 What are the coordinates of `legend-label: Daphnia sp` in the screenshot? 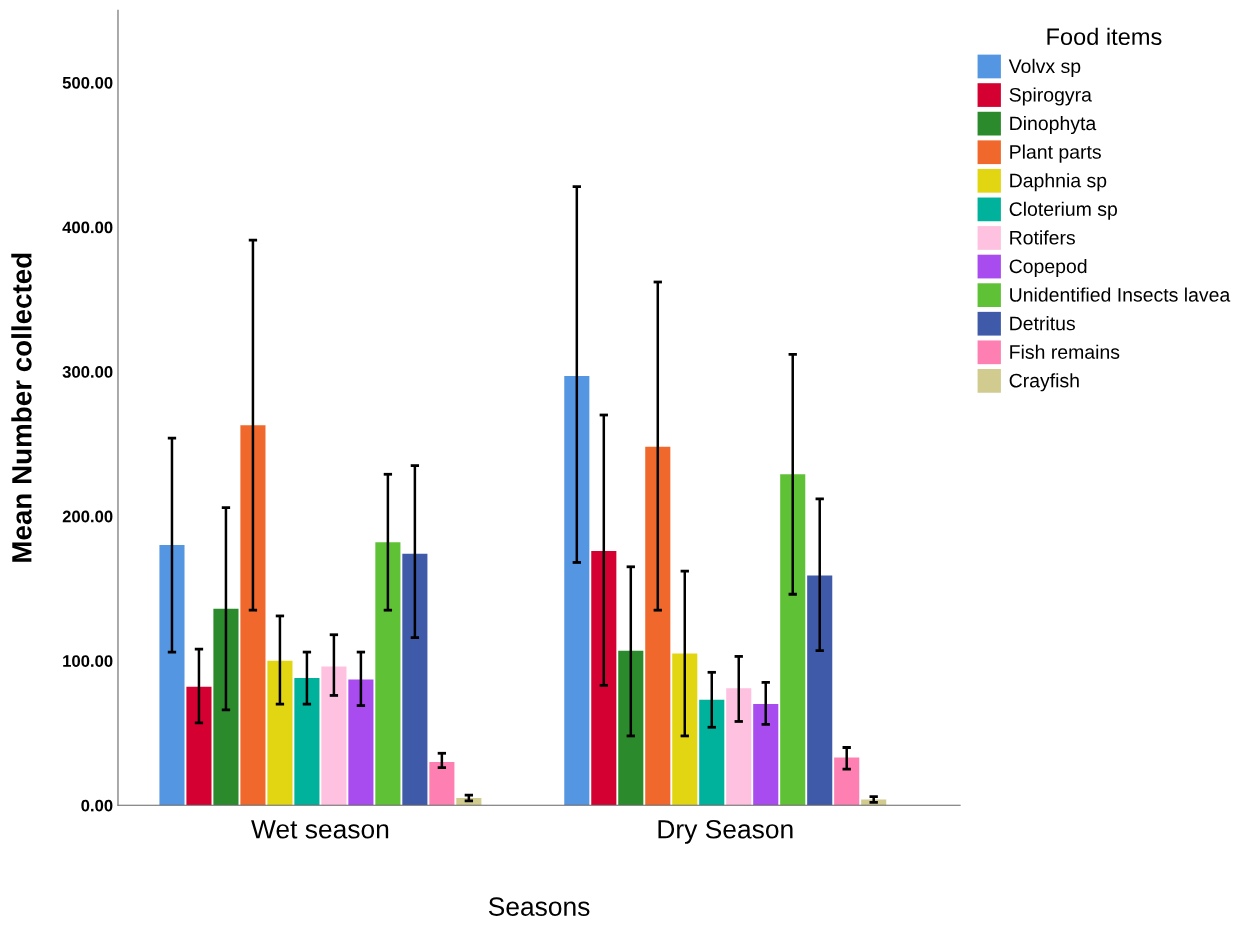 It's located at (1058, 182).